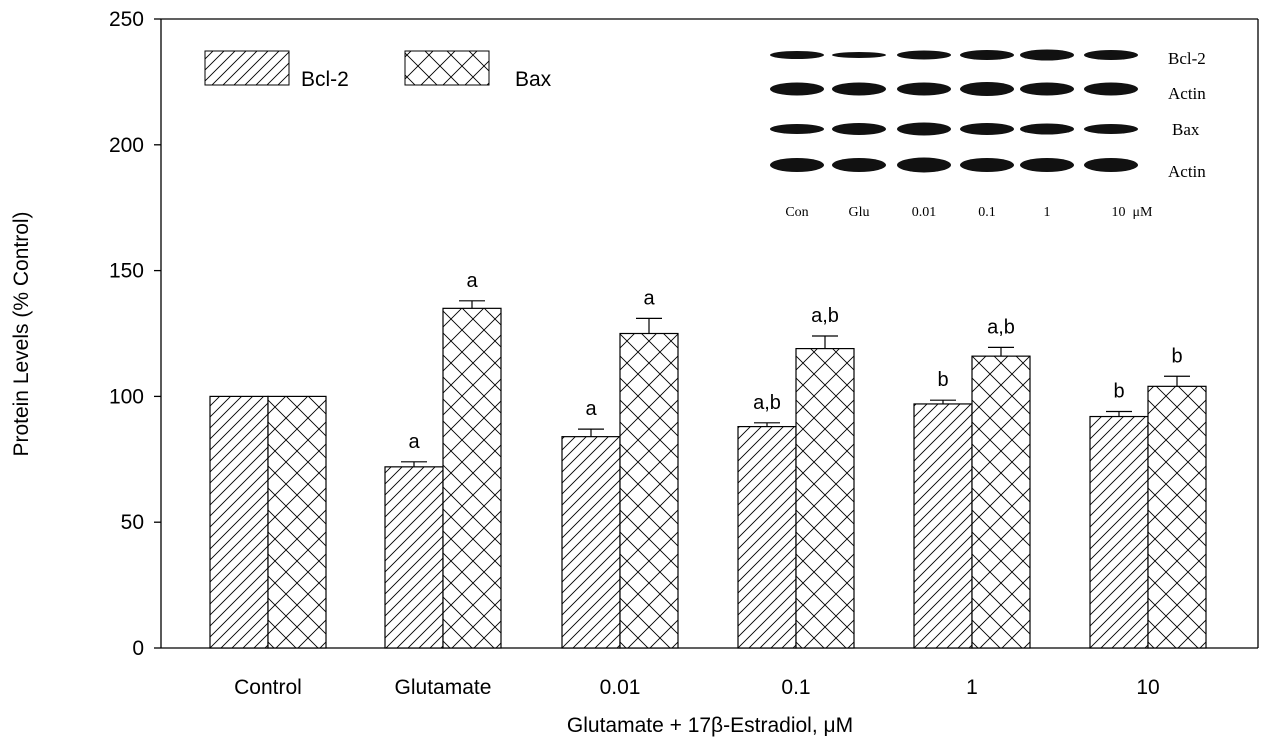 The width and height of the screenshot is (1263, 746). Describe the element at coordinates (620, 687) in the screenshot. I see `x-tick-label: 0.01` at that location.